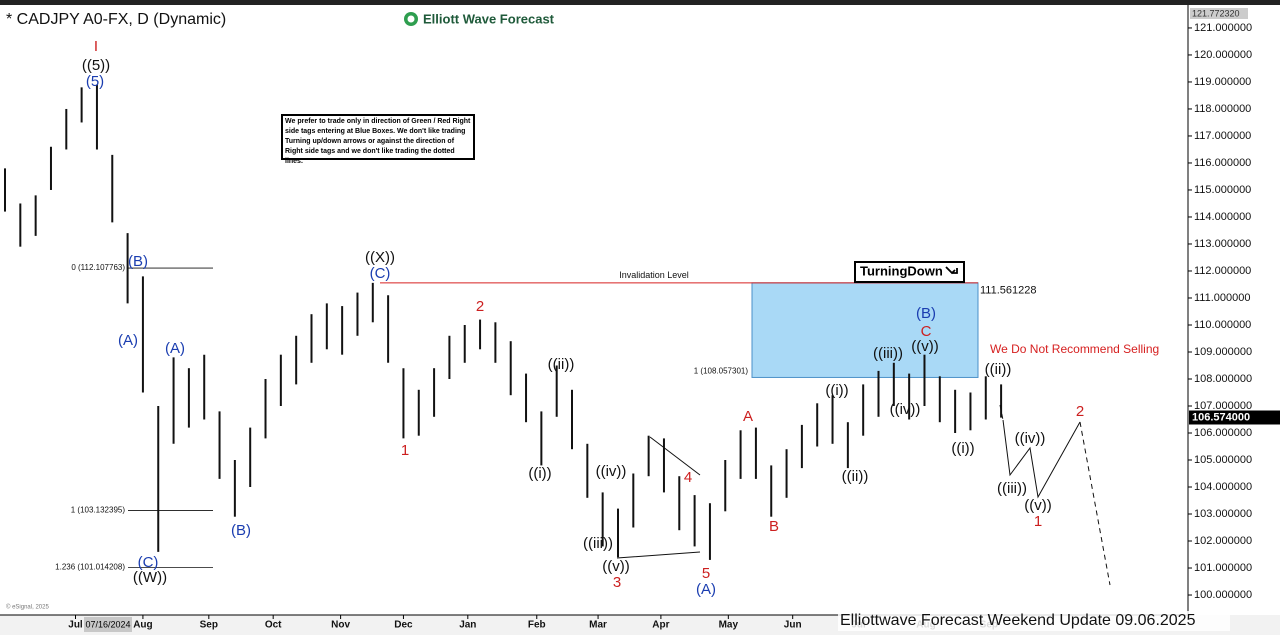  Describe the element at coordinates (1223, 433) in the screenshot. I see `y-tick-label: 106.000000` at that location.